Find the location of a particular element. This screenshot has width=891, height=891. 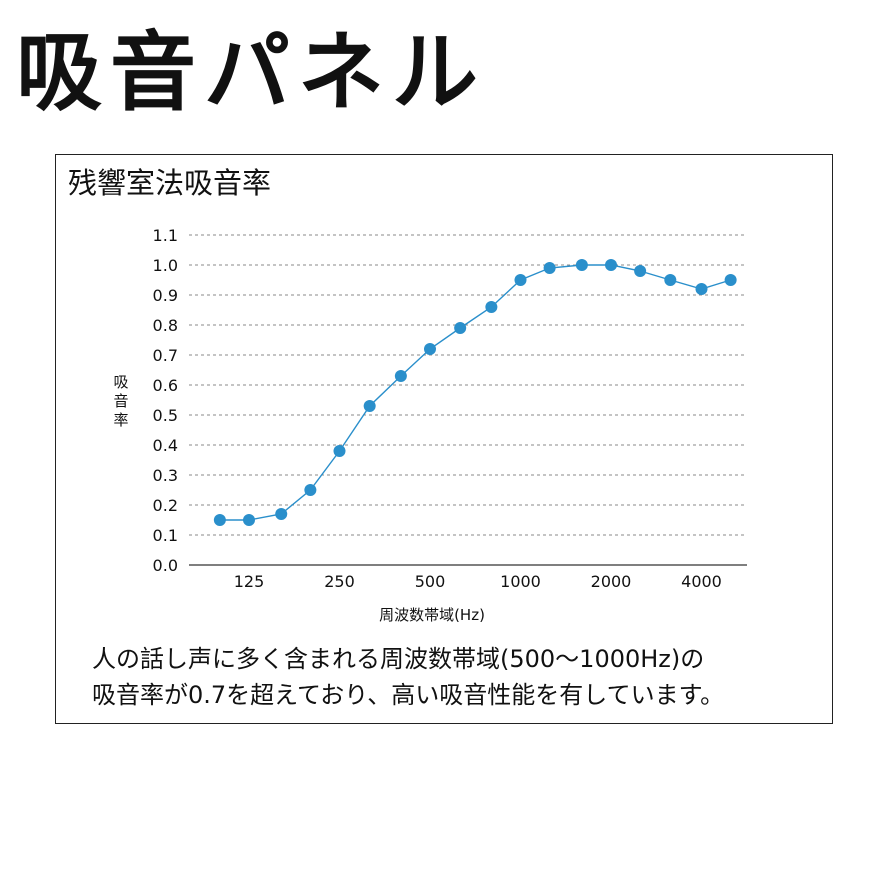

x-tick-label: 250 is located at coordinates (339, 581).